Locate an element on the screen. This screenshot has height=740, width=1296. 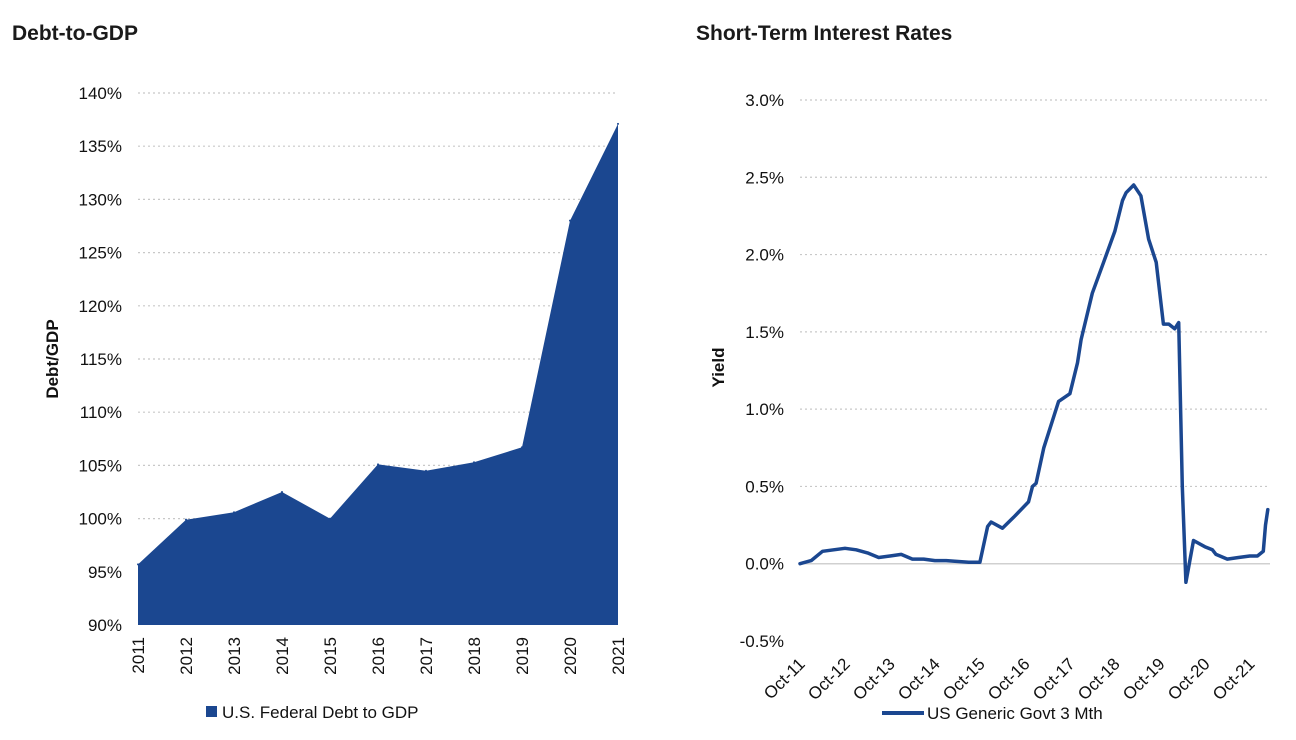
x-tick-label: Oct-17 is located at coordinates (1054, 679).